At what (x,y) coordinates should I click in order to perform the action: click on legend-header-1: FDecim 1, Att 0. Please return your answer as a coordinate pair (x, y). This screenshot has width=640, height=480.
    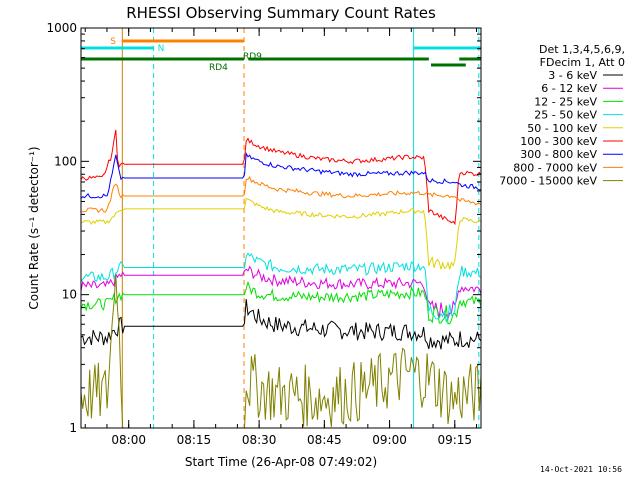
    Looking at the image, I should click on (582, 62).